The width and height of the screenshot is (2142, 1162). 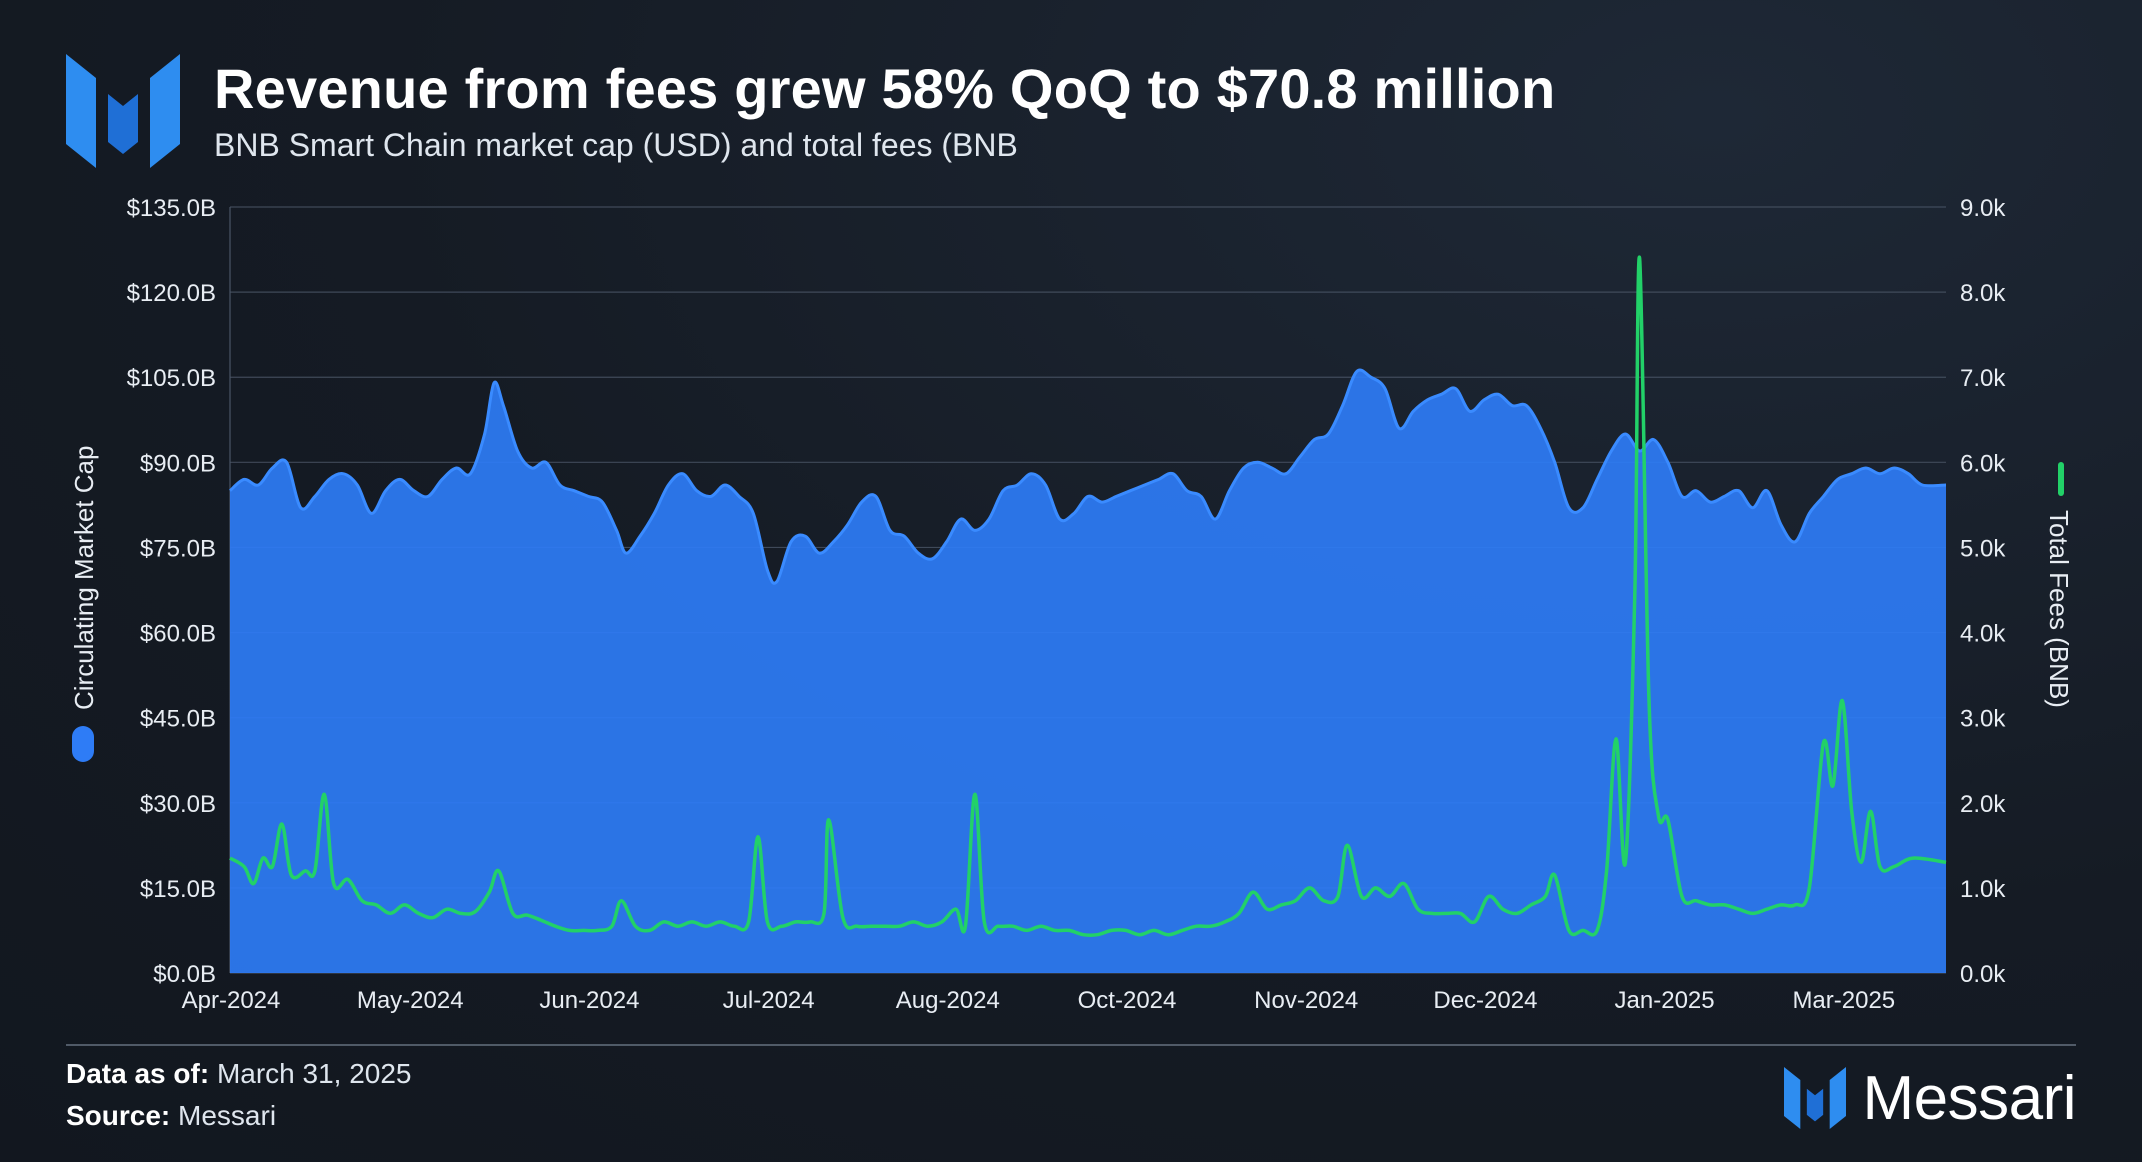 I want to click on right-tick-label: 6.0k, so click(x=1983, y=463).